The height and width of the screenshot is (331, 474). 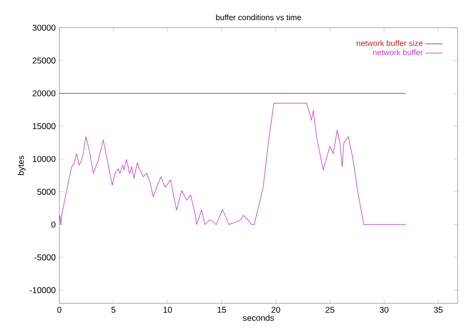 I want to click on x-axis-title: seconds, so click(x=258, y=317).